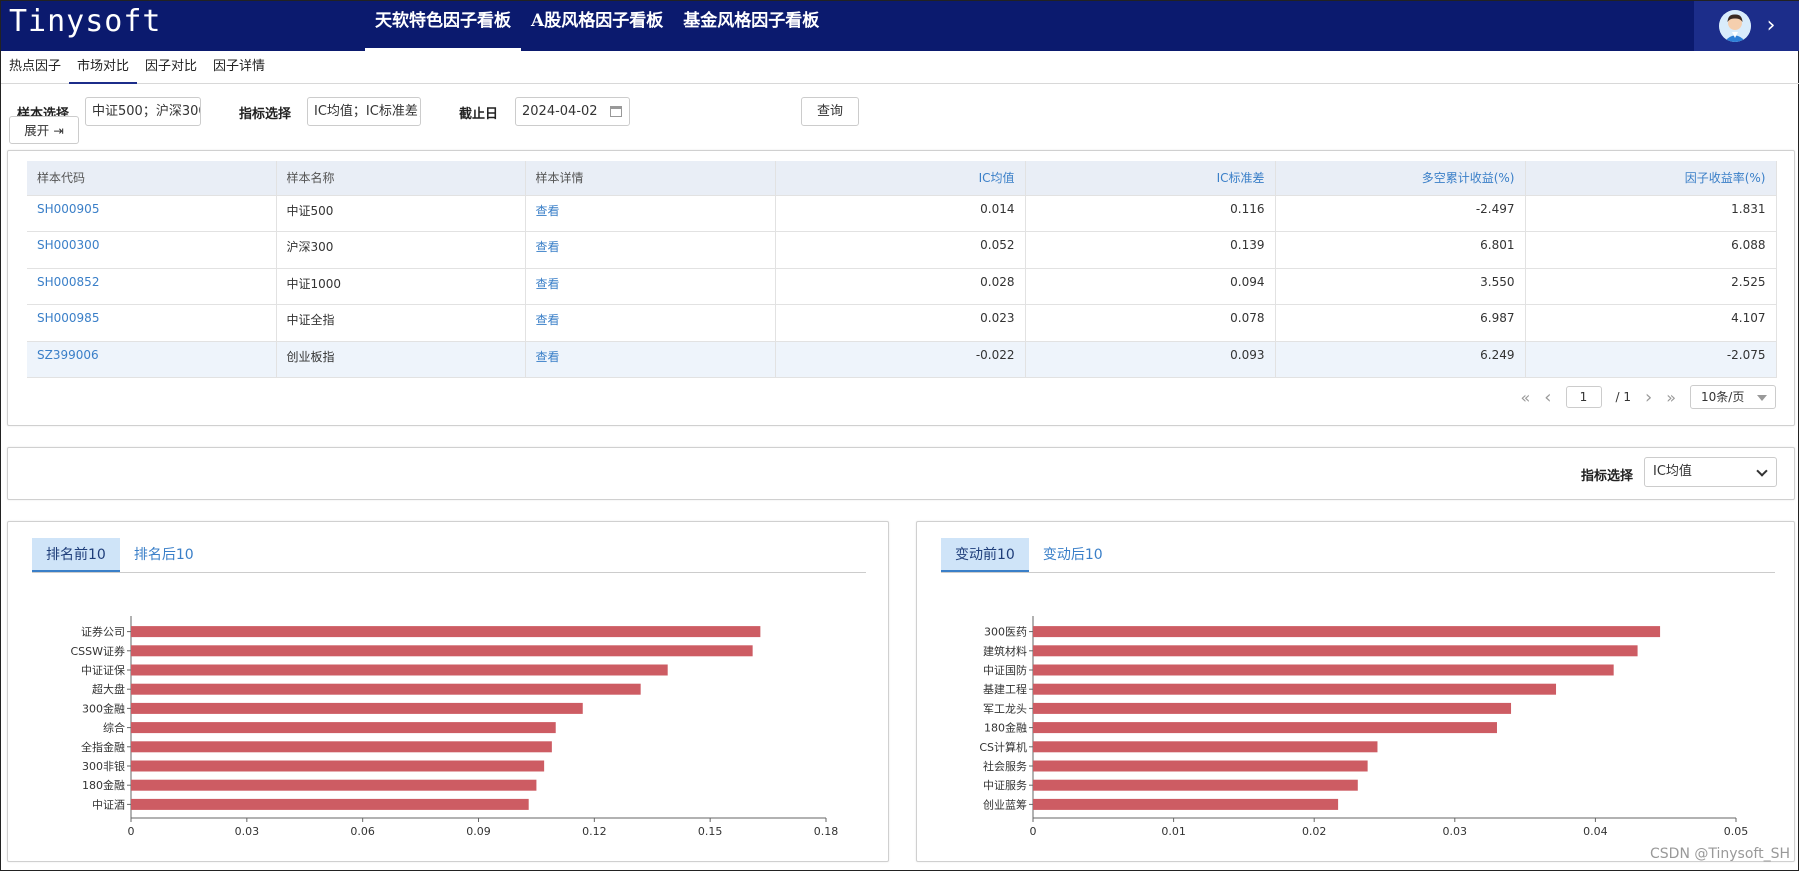 The image size is (1799, 871). Describe the element at coordinates (1651, 214) in the screenshot. I see `factor-return-cell: 1.831` at that location.